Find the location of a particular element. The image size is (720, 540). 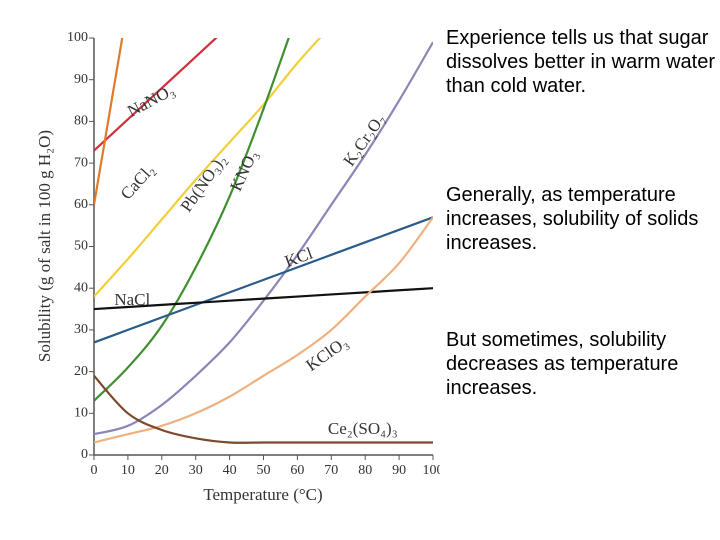

curve-label: Pb(NO₃)₂ is located at coordinates (203, 183).